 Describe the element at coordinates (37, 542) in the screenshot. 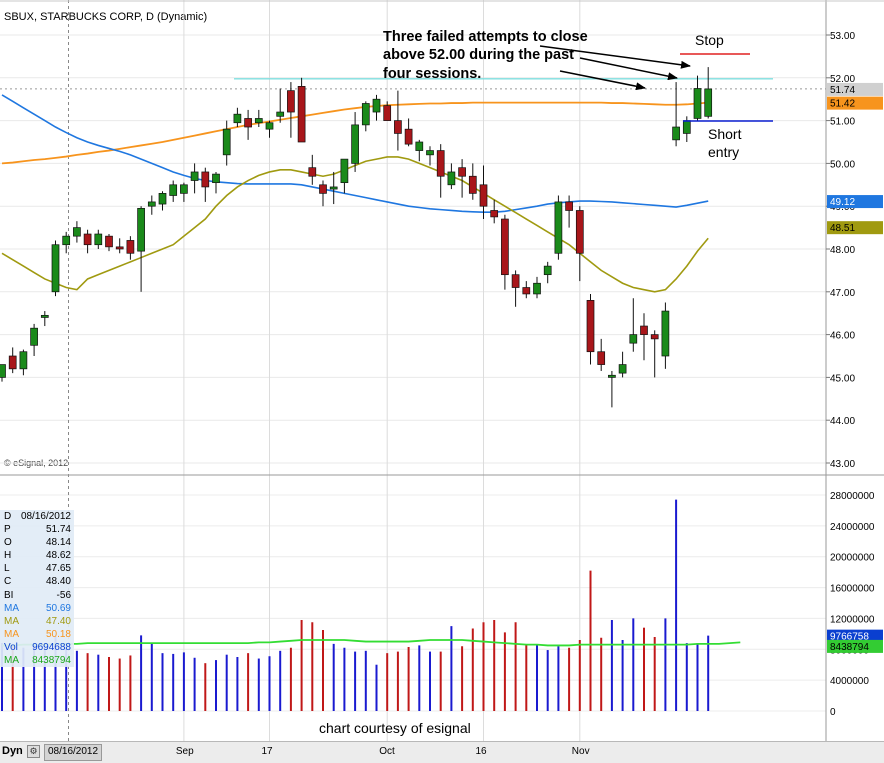

I see `data-window-row: O 48.14` at that location.